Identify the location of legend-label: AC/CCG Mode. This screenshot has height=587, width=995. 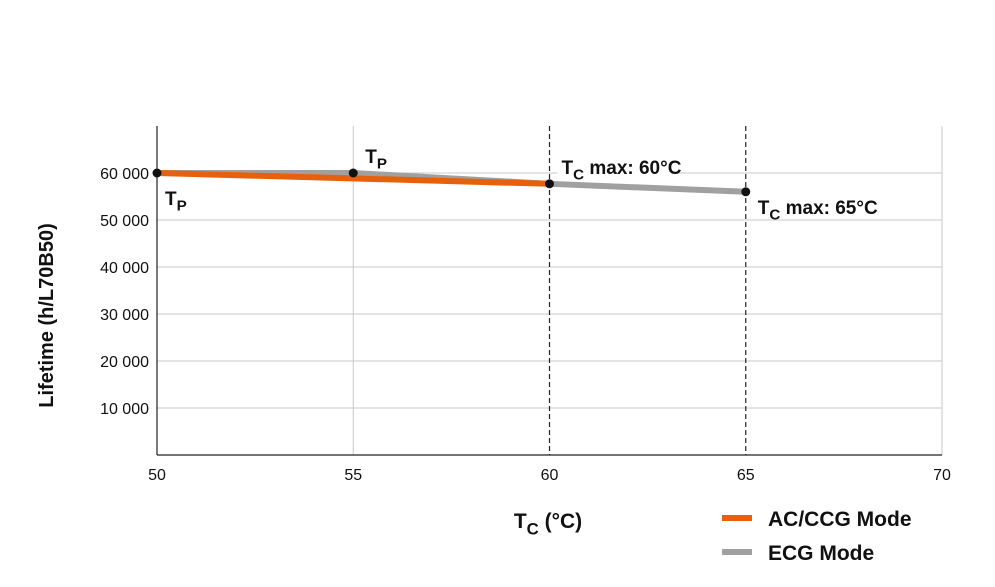
(840, 519).